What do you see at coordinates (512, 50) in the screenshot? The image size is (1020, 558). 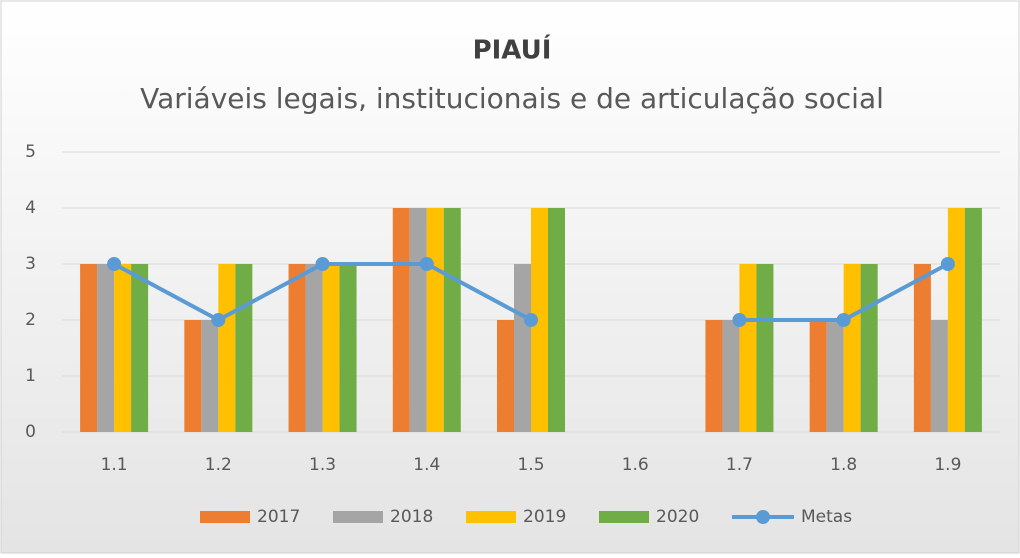 I see `chart-title: PIAUÍ` at bounding box center [512, 50].